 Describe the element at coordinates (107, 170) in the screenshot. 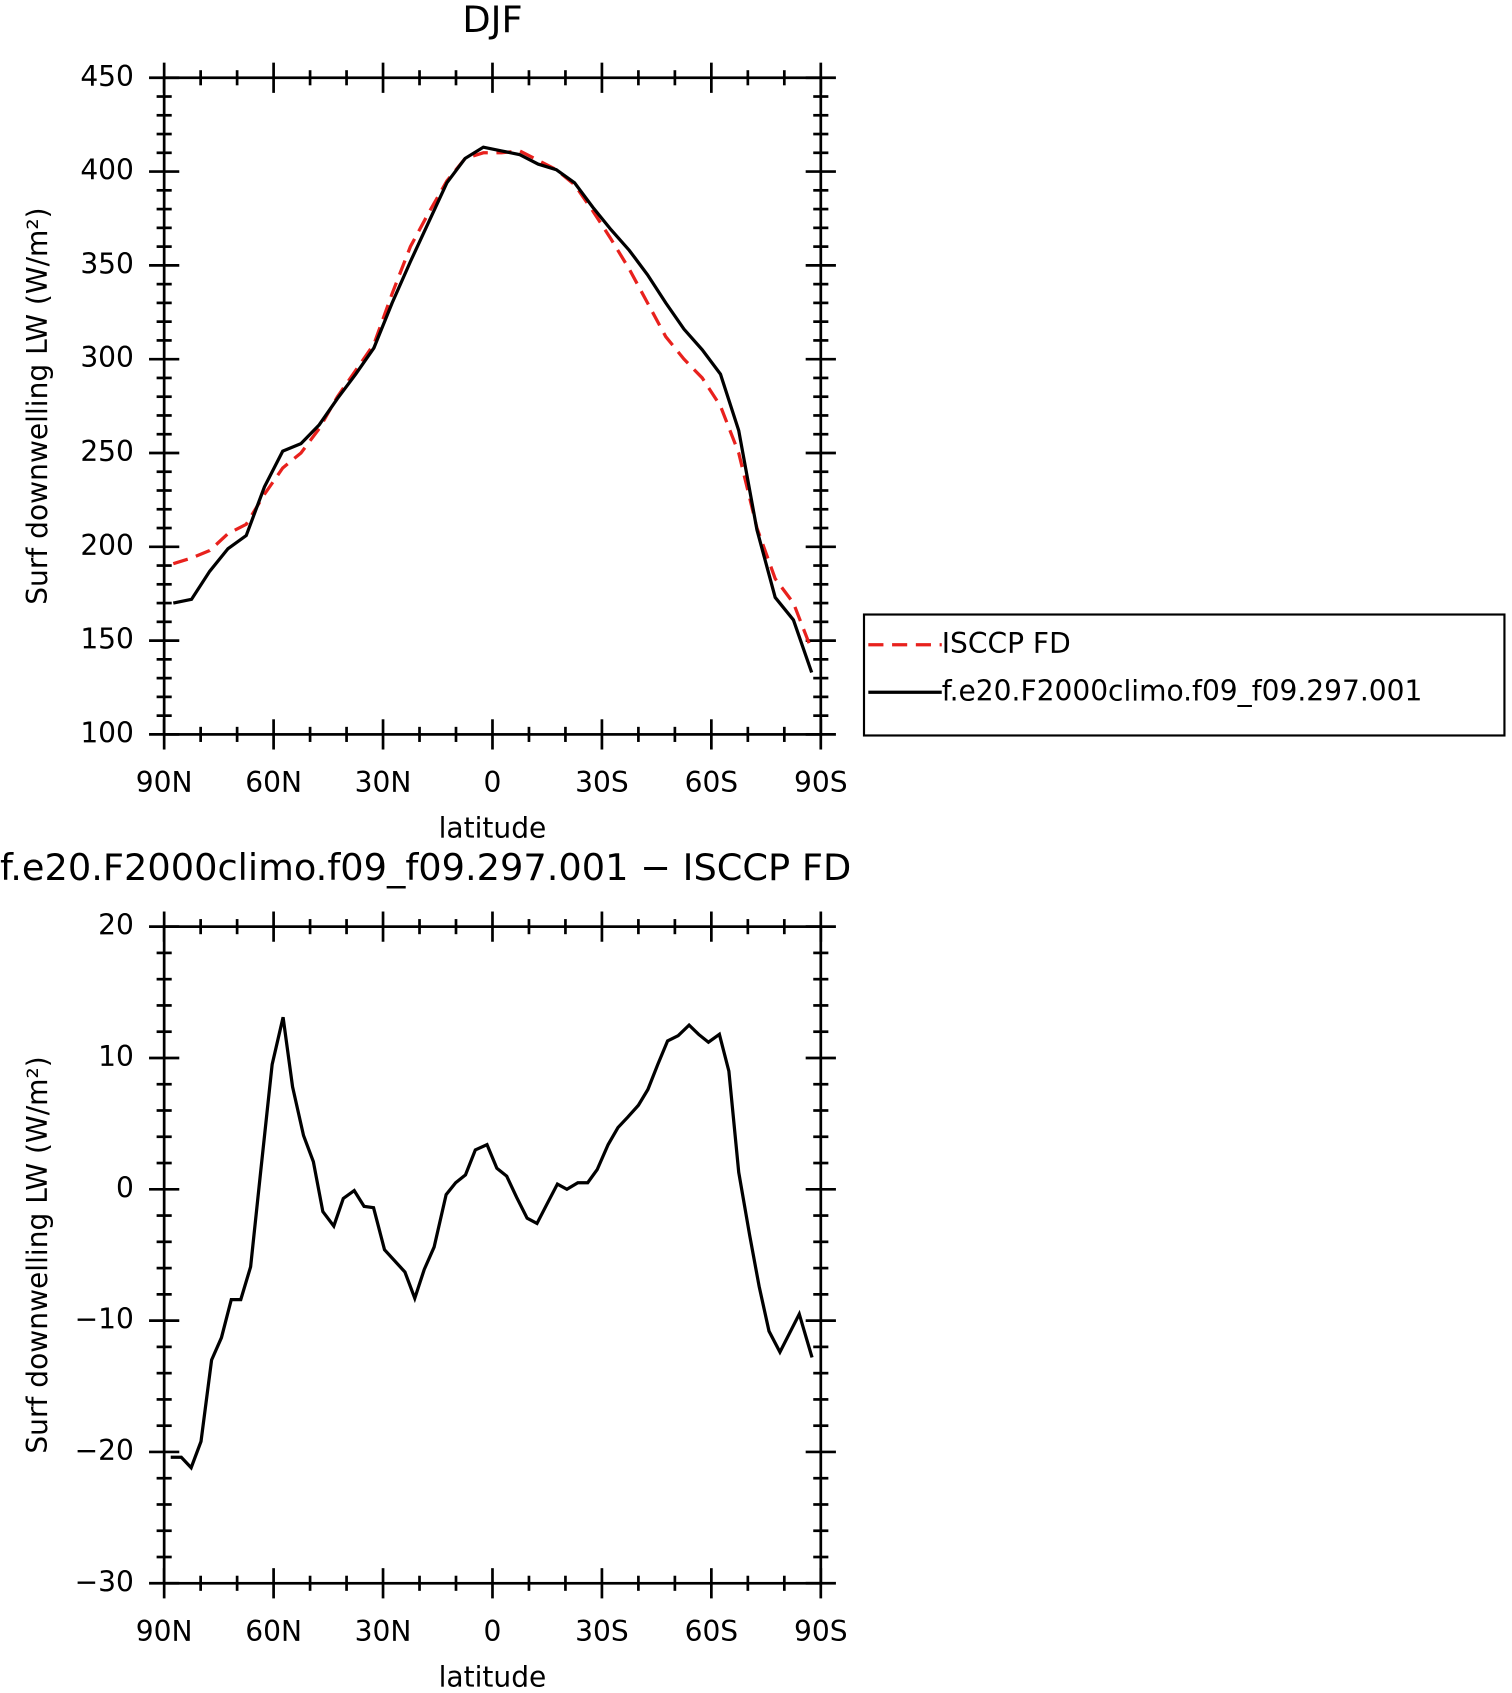

I see `y-tick-label: 400` at that location.